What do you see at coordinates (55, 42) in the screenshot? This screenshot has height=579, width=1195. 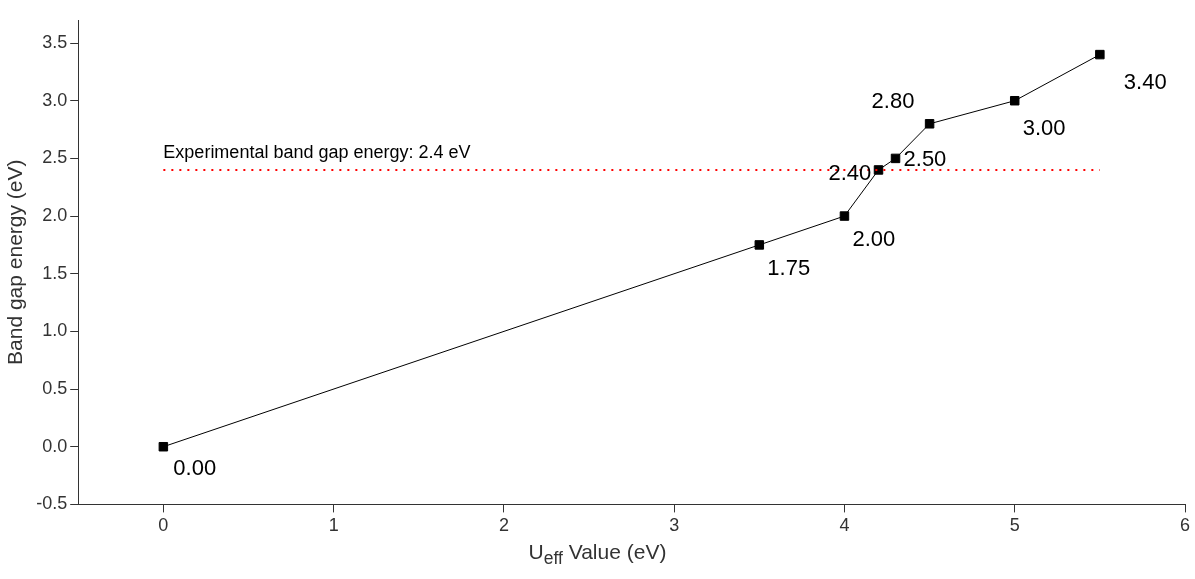 I see `y-tick-label: 3.5` at bounding box center [55, 42].